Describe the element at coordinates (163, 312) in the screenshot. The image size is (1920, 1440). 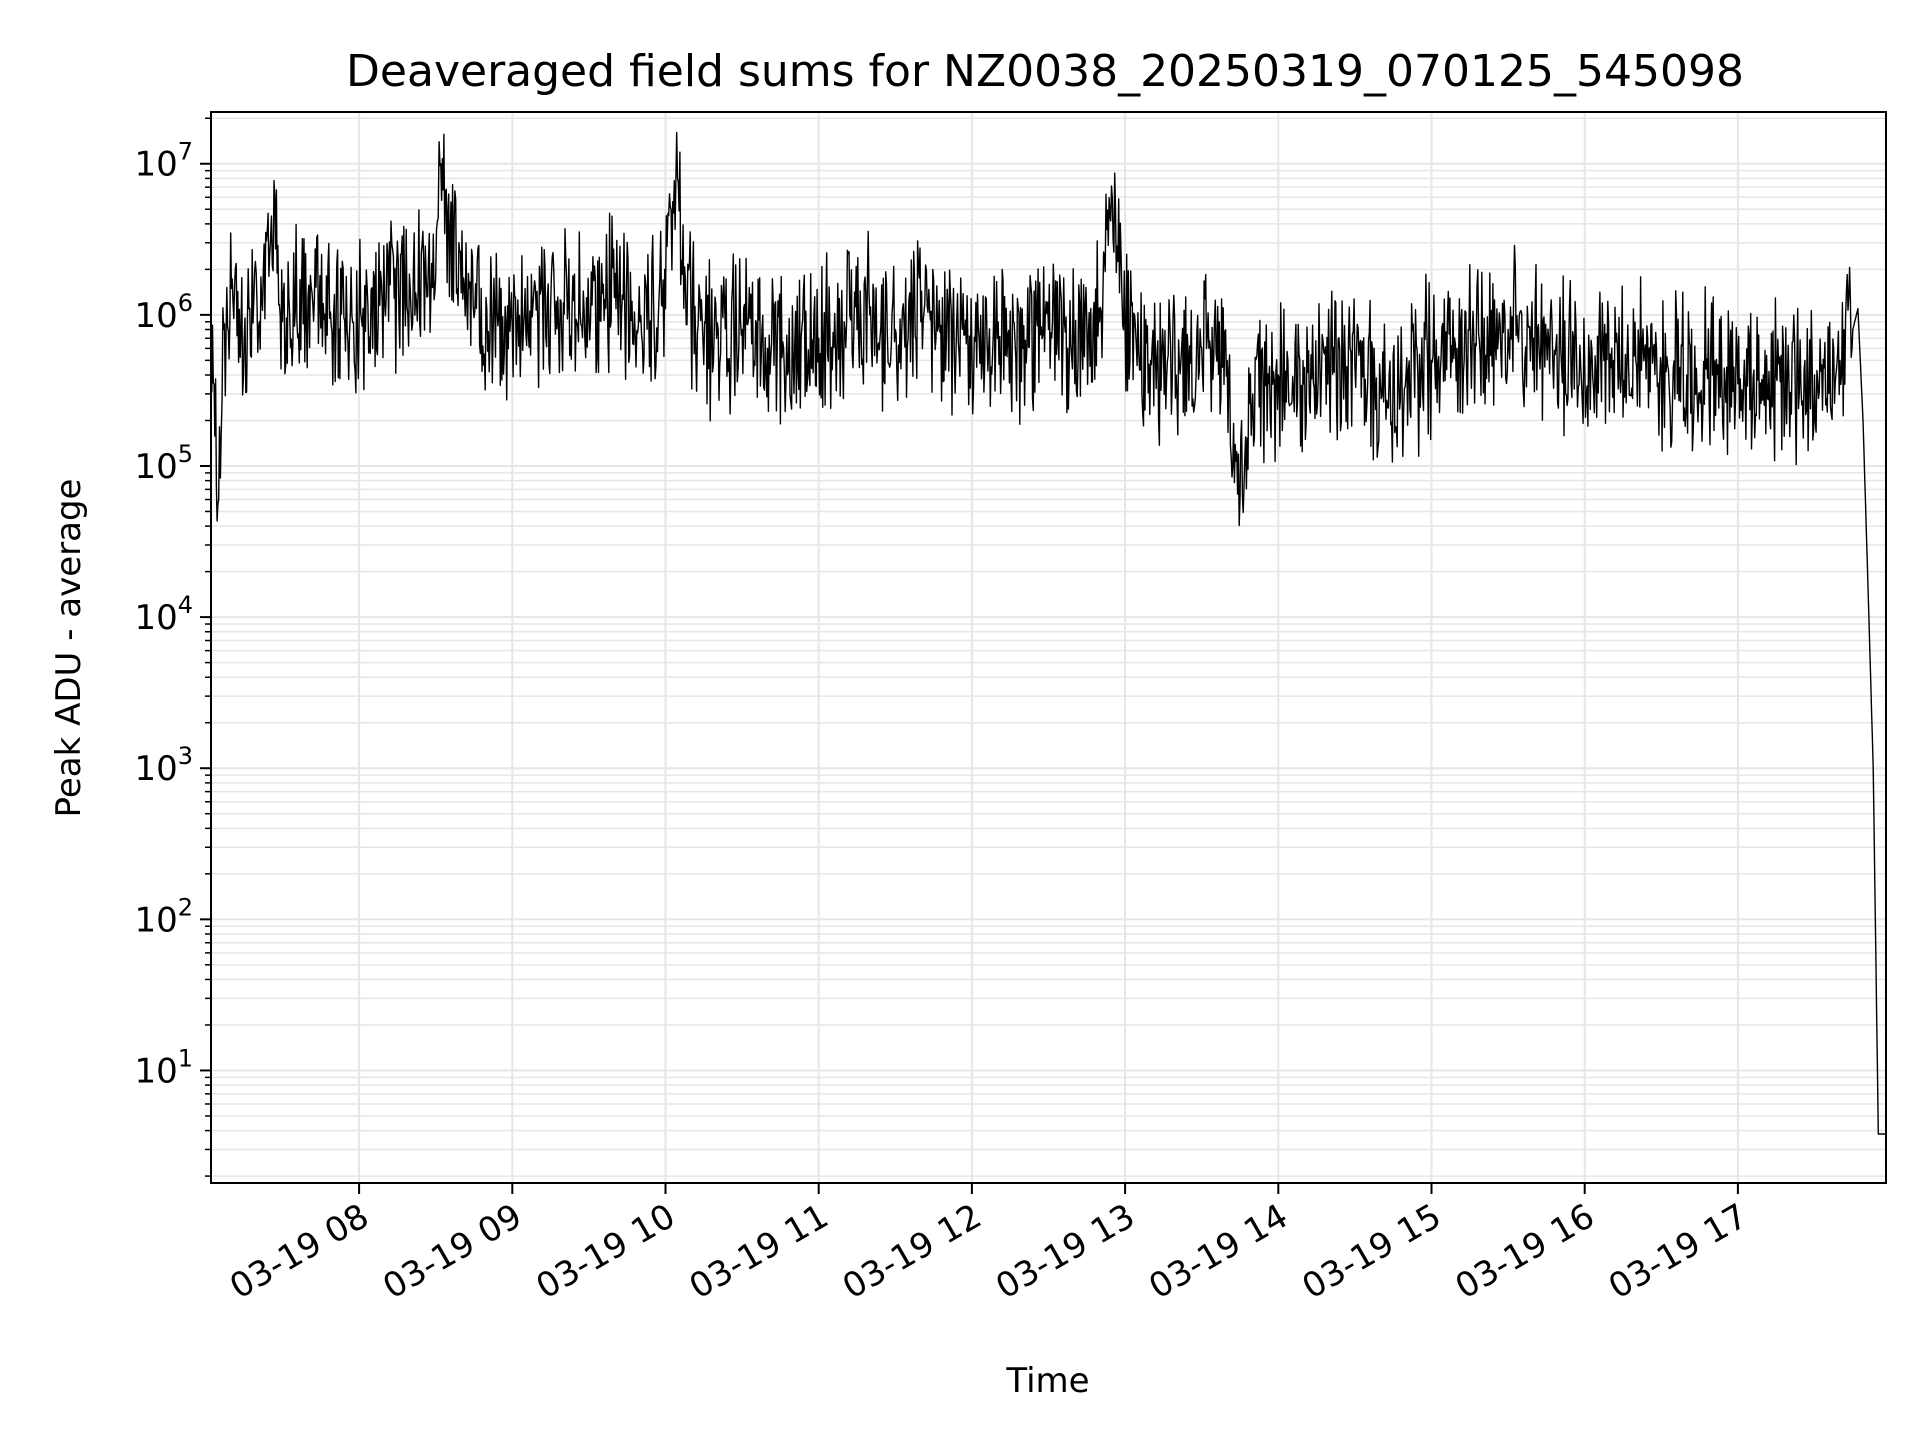
I see `y-tick-label: 10⁶` at that location.